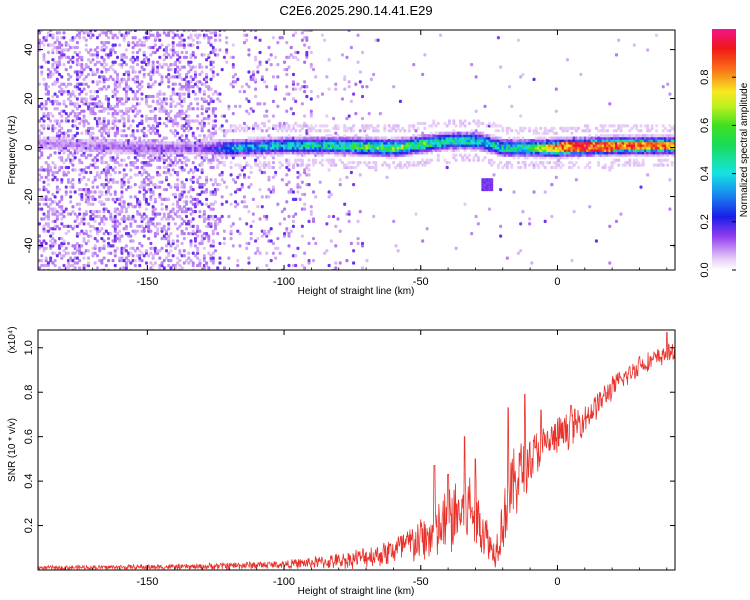  I want to click on spectrogram-cell-2086, so click(169, 87).